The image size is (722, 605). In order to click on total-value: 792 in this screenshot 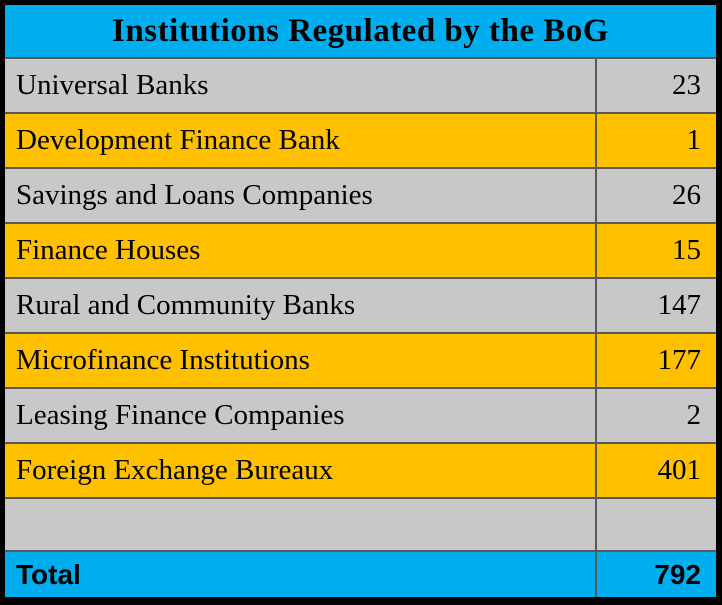, I will do `click(655, 574)`.